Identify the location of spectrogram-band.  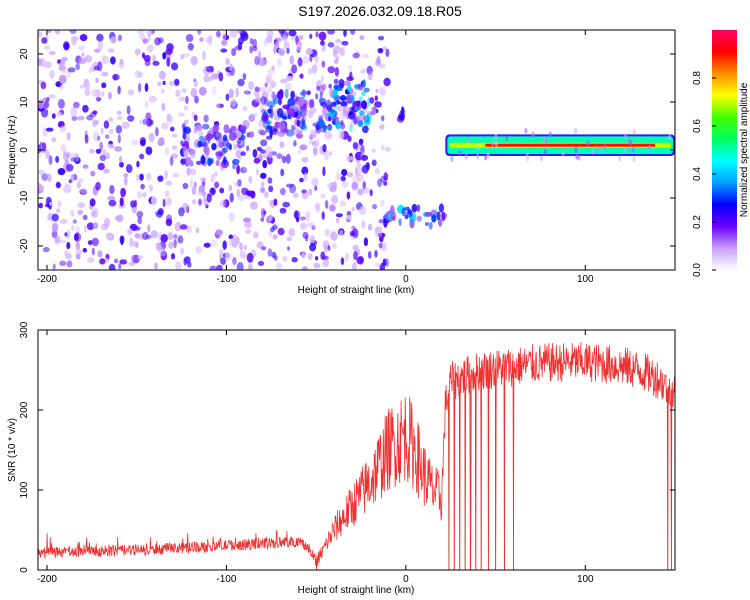
(570, 145).